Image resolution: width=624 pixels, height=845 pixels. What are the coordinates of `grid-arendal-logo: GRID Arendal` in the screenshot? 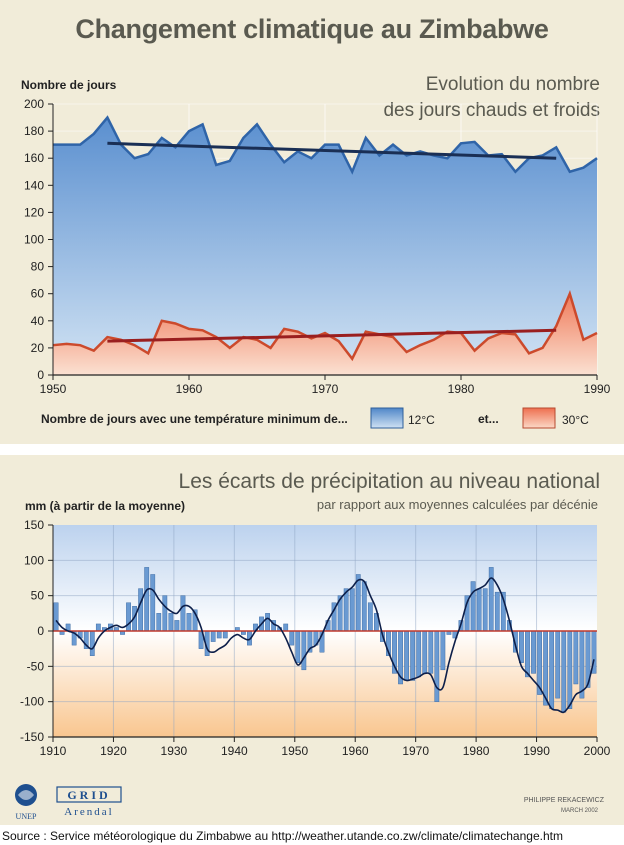 It's located at (89, 802).